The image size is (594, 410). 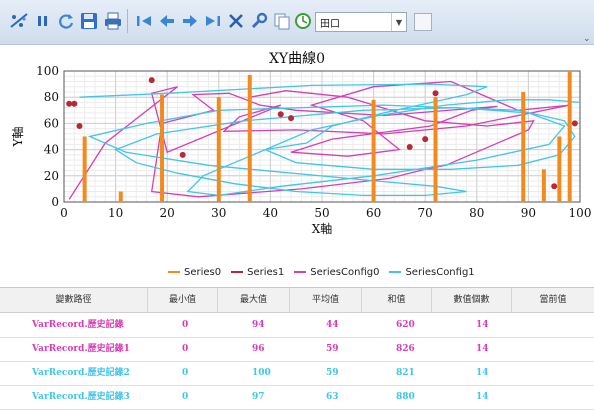 I want to click on forward-icon, so click(x=190, y=21).